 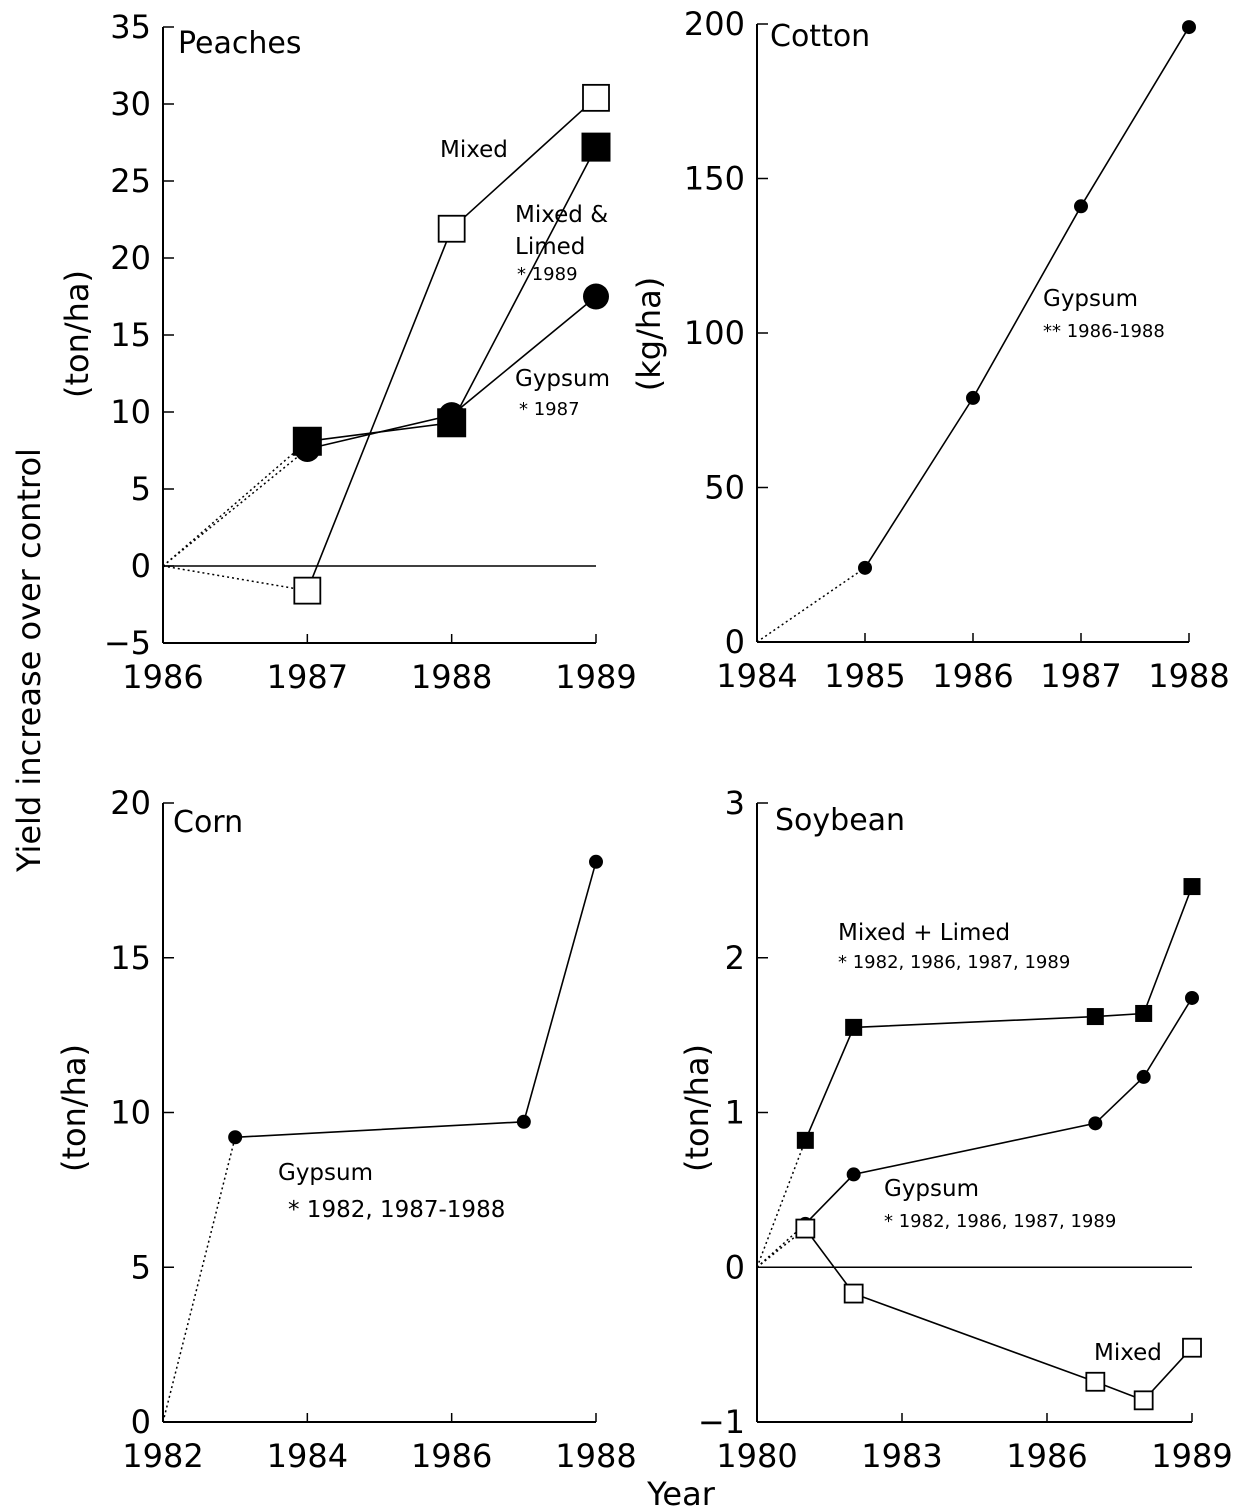 What do you see at coordinates (681, 1493) in the screenshot?
I see `global-x-axis-label: Year` at bounding box center [681, 1493].